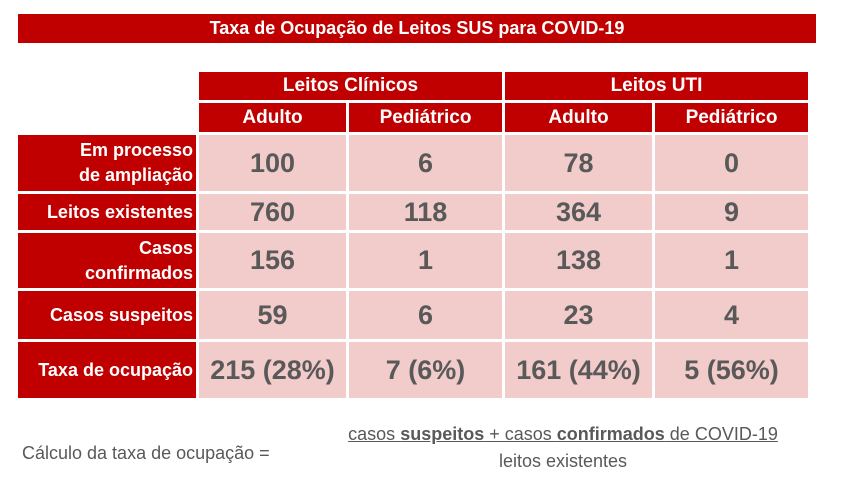 The image size is (852, 481). What do you see at coordinates (272, 163) in the screenshot?
I see `table-cell: 100` at bounding box center [272, 163].